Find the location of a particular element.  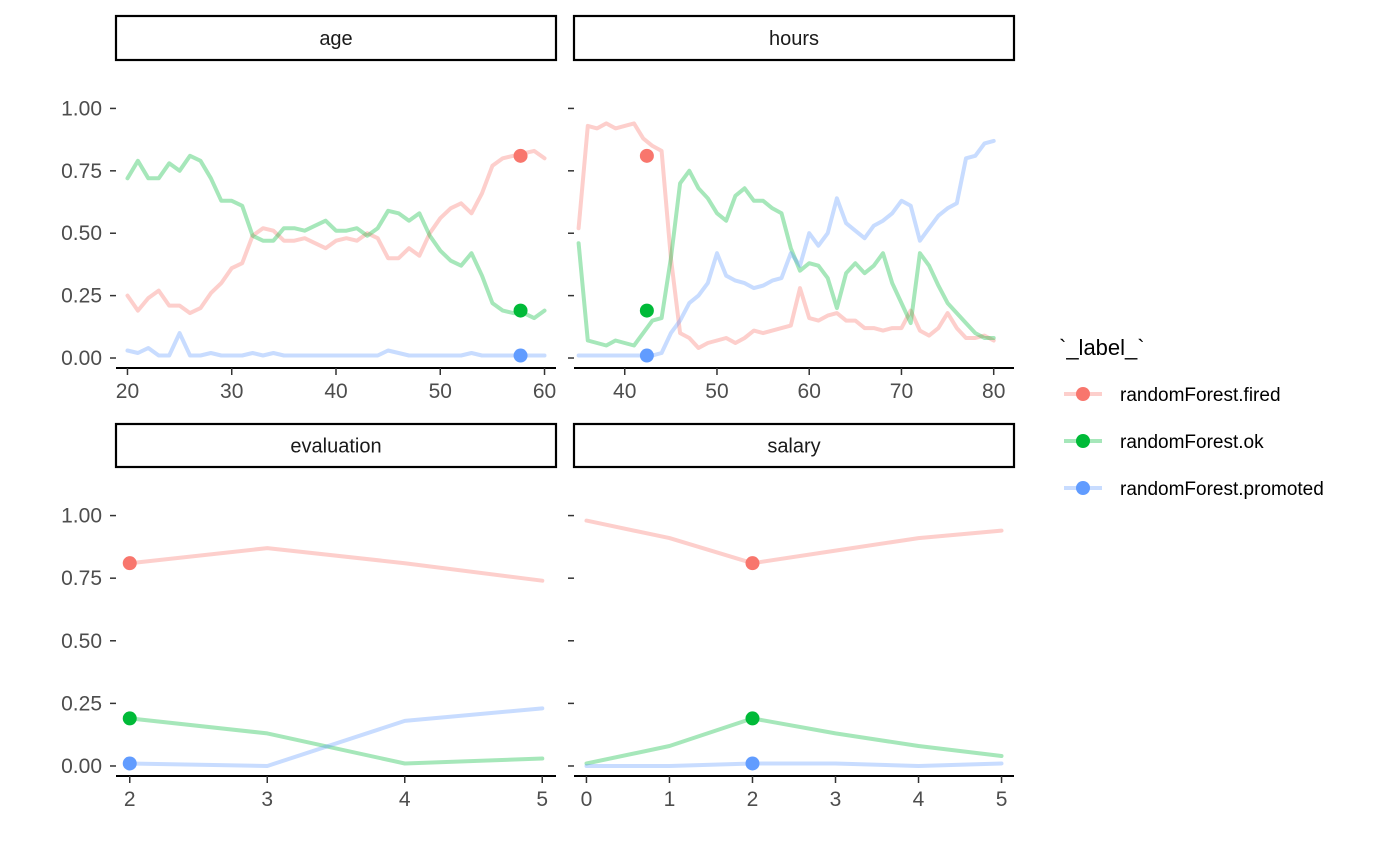

legend-item-randomforest-promoted: randomForest.promoted is located at coordinates (1194, 489).